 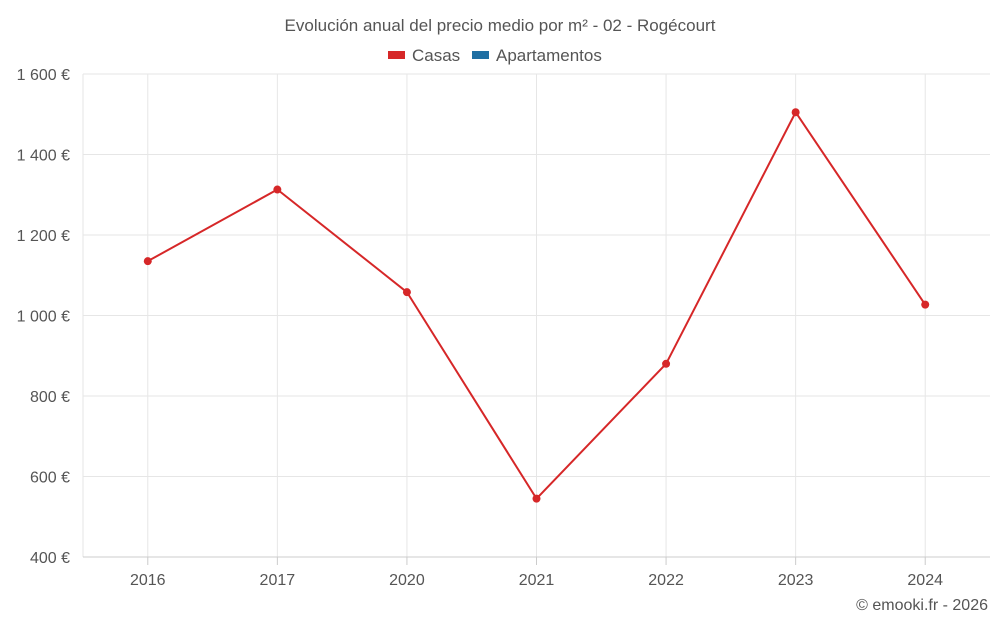 What do you see at coordinates (278, 580) in the screenshot?
I see `x-tick-label: 2017` at bounding box center [278, 580].